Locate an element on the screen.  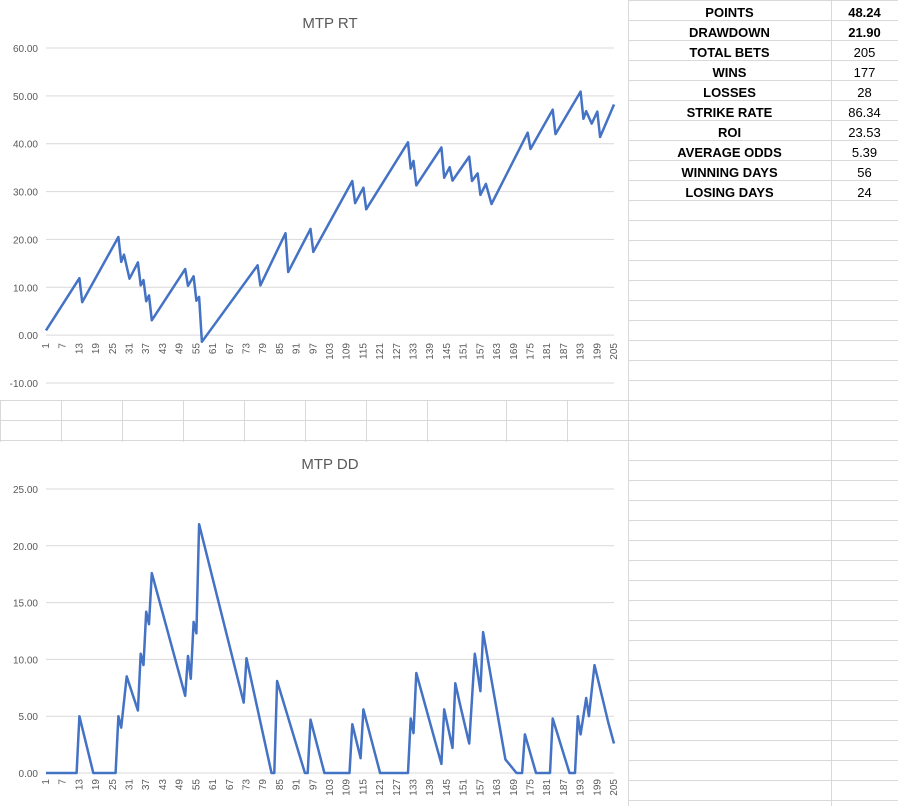
x-tick-label: 199 is located at coordinates (597, 351).